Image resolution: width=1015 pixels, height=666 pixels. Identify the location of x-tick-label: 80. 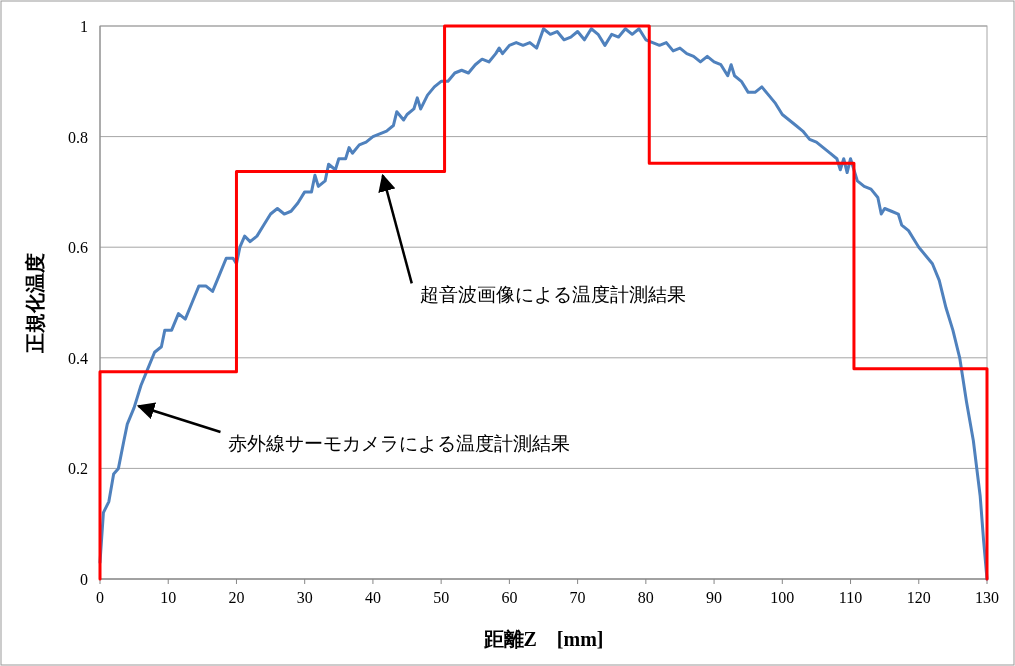
(645, 597).